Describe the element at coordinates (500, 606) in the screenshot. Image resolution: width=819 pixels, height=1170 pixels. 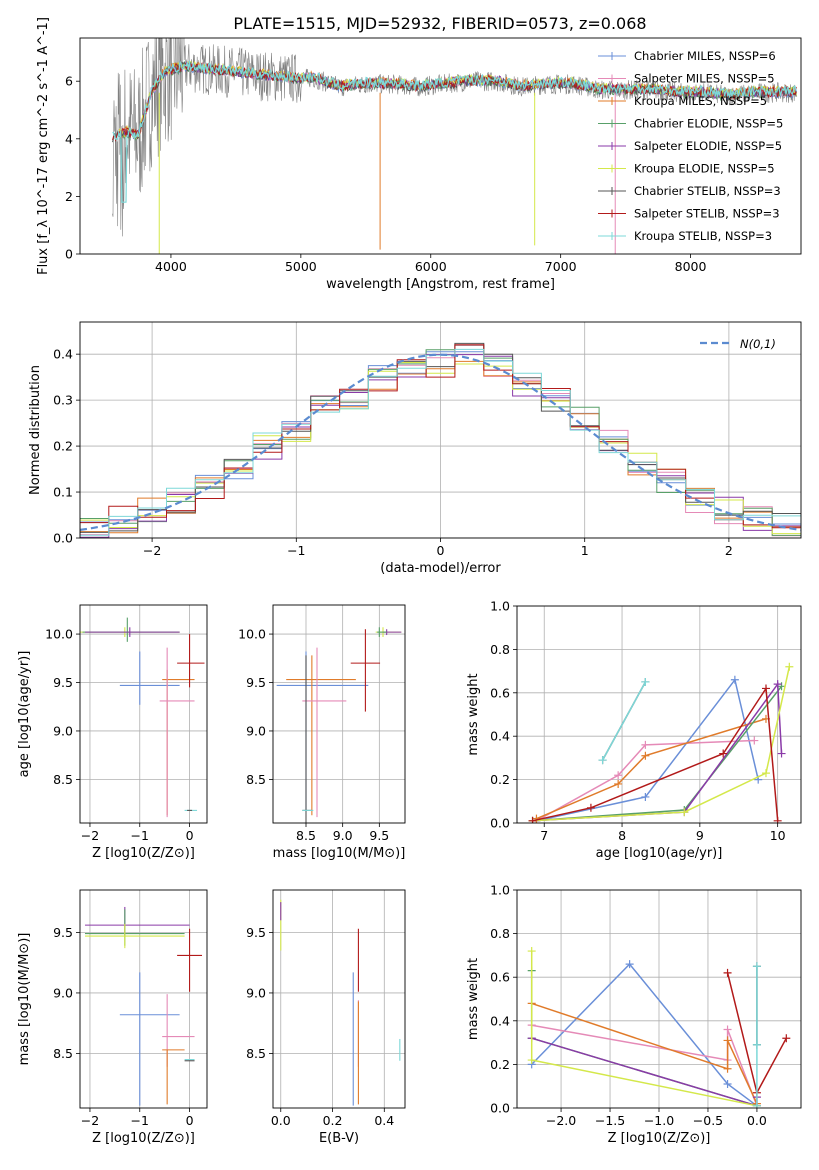
I see `y-tick-label: 1.0` at that location.